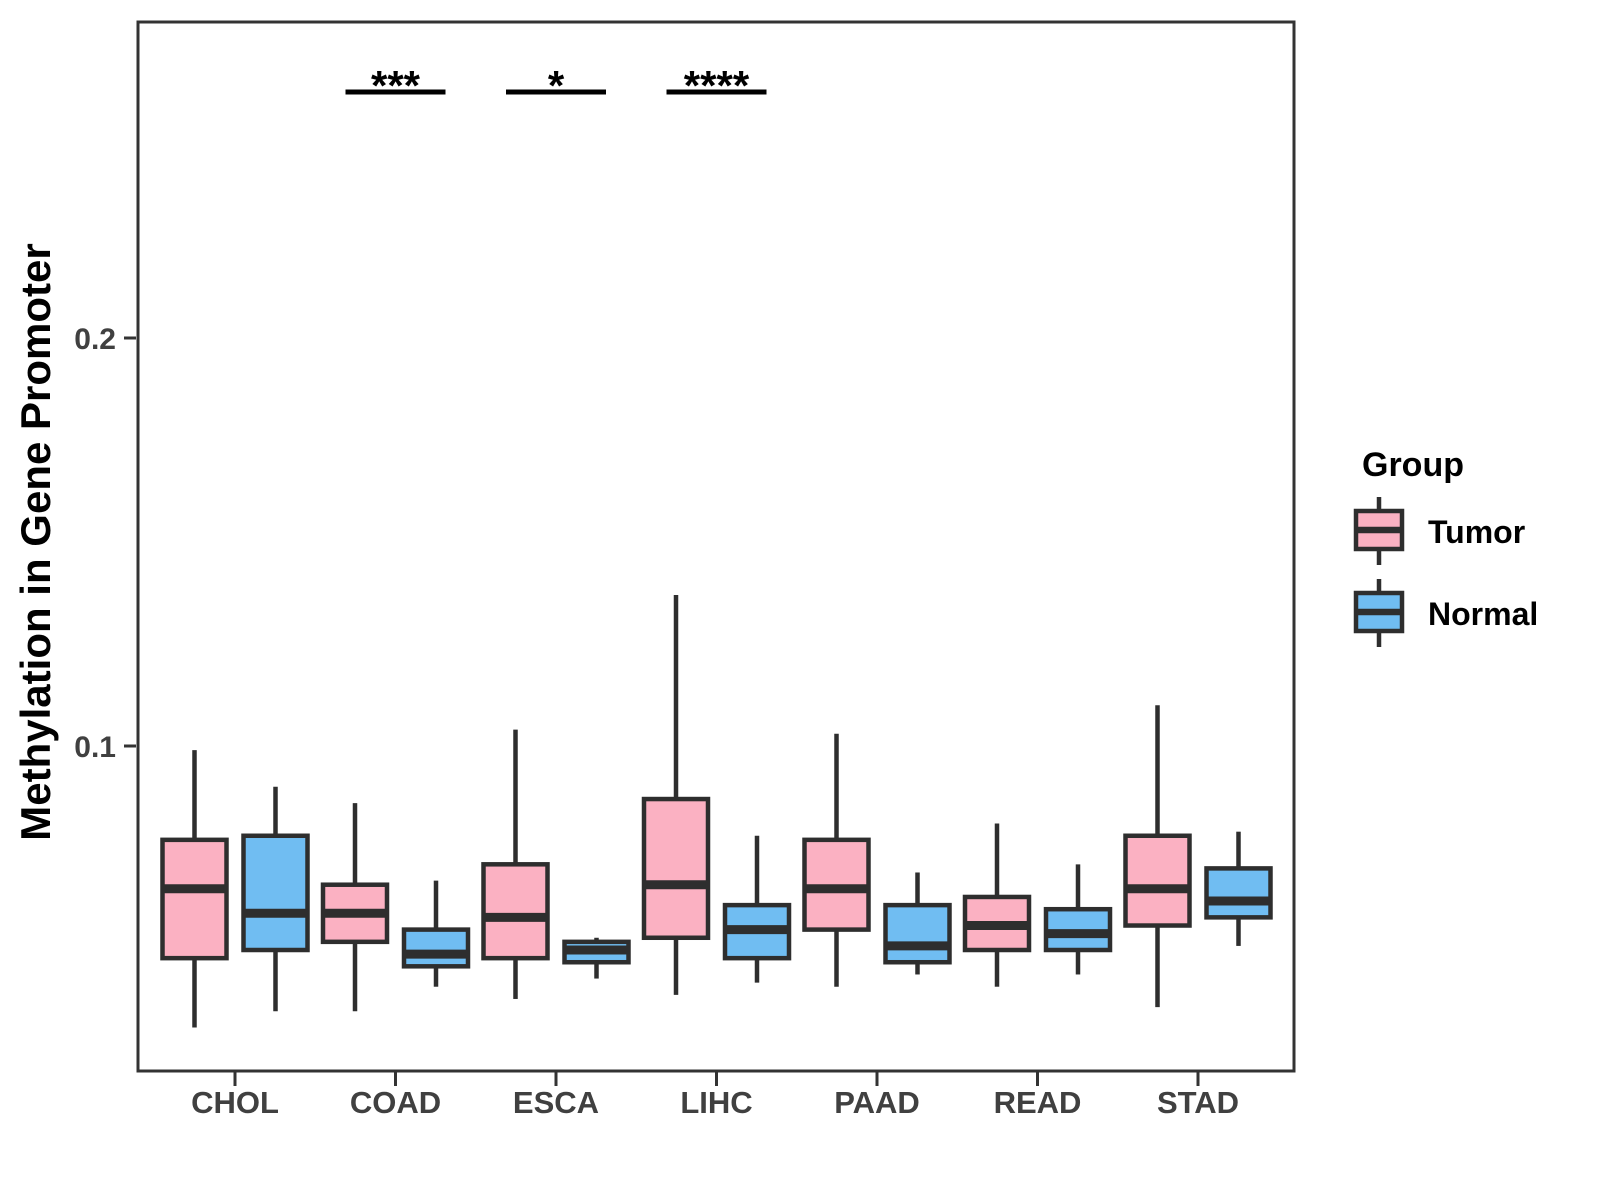 The height and width of the screenshot is (1200, 1600). I want to click on x-tick-label: LIHC, so click(716, 1102).